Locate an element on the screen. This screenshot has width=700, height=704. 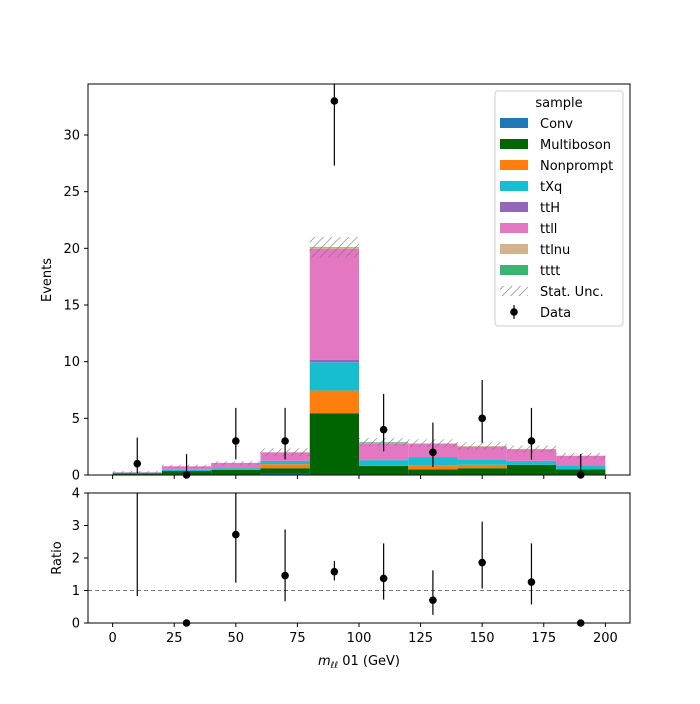
x-axis-label-symbol: m is located at coordinates (324, 661).